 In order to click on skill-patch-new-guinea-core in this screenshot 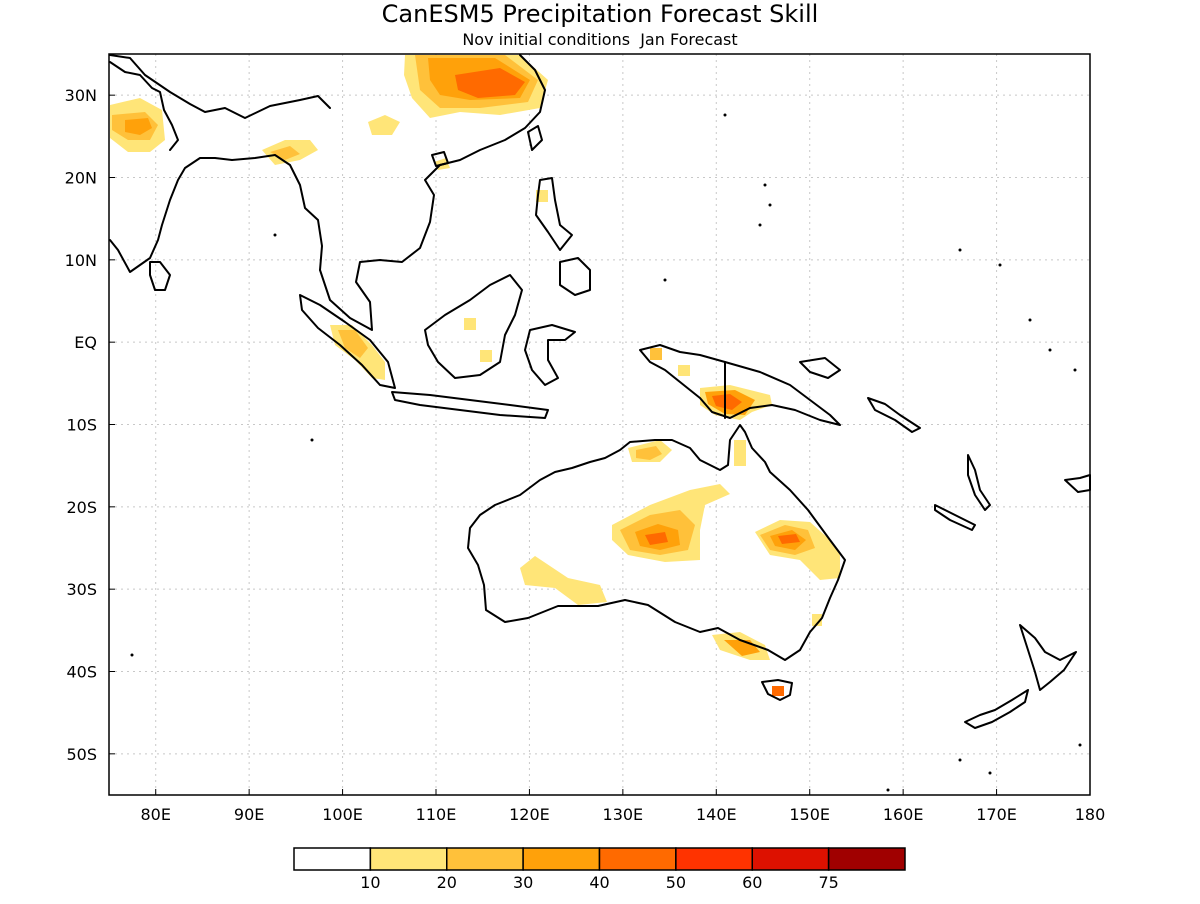, I will do `click(727, 402)`.